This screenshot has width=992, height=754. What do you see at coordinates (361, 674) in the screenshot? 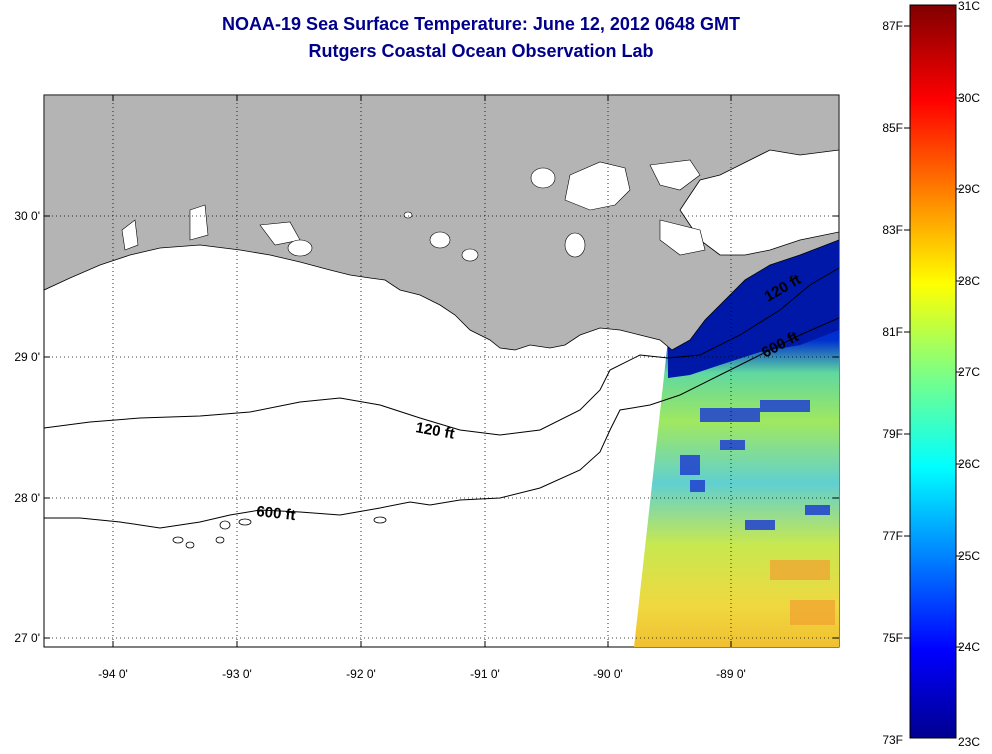
I see `lon-label-92: -92 0'` at bounding box center [361, 674].